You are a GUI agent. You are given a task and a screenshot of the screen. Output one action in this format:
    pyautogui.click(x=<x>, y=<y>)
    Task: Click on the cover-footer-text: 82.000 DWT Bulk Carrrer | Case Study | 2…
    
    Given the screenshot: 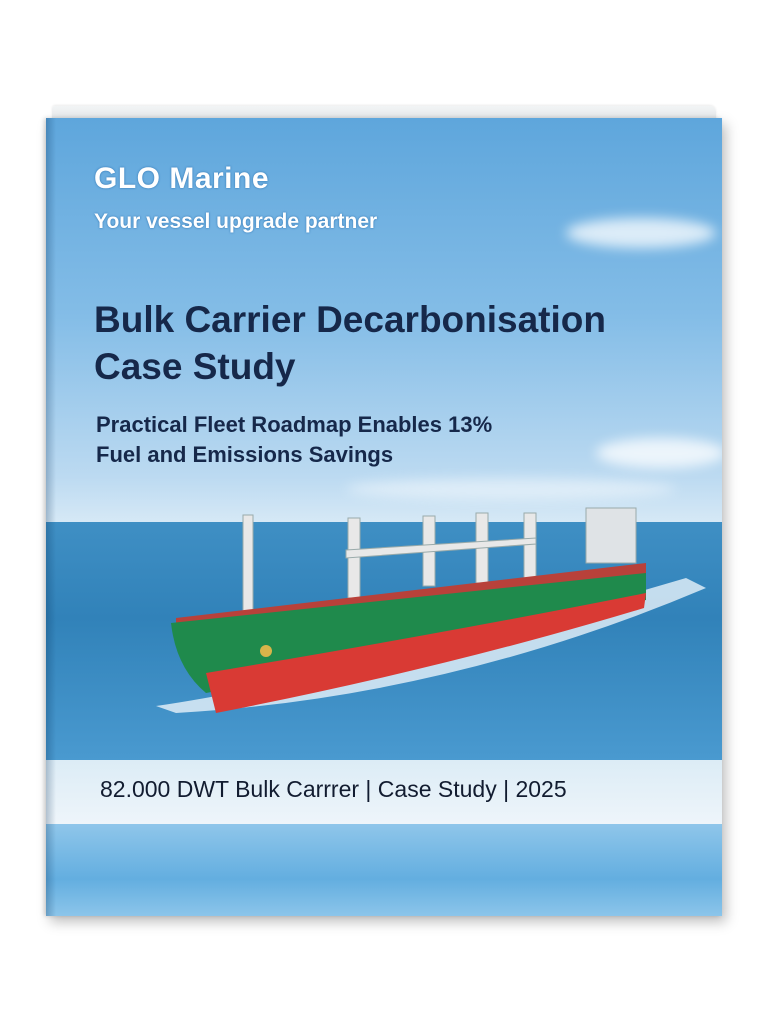 What is the action you would take?
    pyautogui.click(x=333, y=789)
    